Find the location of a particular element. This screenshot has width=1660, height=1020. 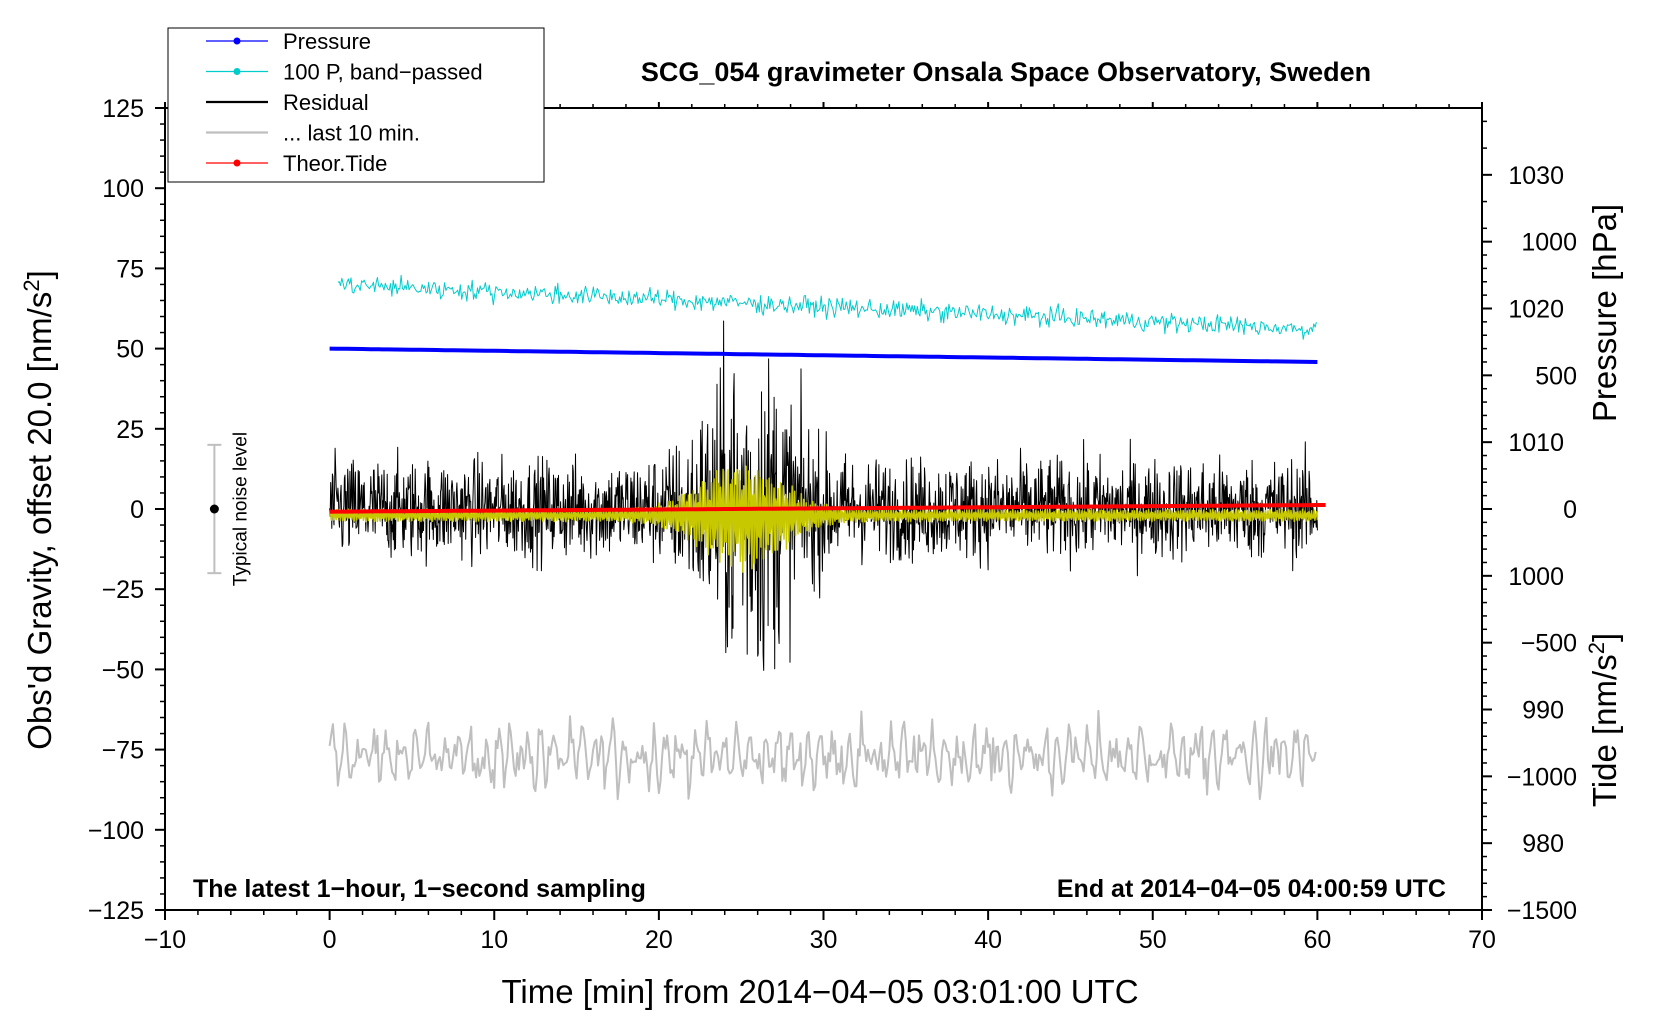

y-axis-tide-title-end: ] is located at coordinates (1604, 637).